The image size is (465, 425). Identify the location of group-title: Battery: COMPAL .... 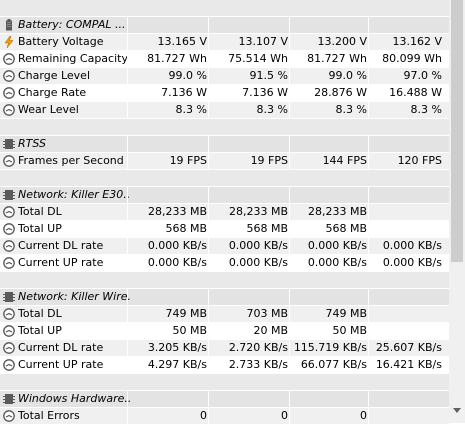
(72, 24).